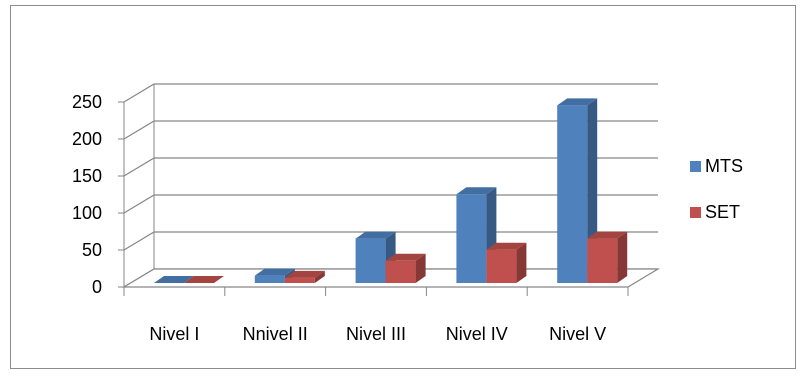 The height and width of the screenshot is (376, 806). I want to click on legend-item-set: SET, so click(715, 212).